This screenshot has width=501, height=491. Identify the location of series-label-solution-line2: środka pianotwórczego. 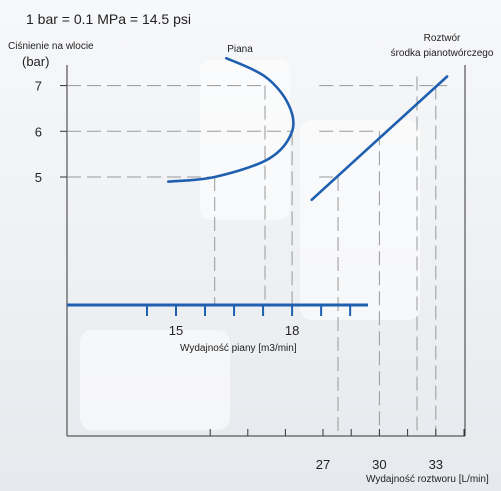
(442, 53).